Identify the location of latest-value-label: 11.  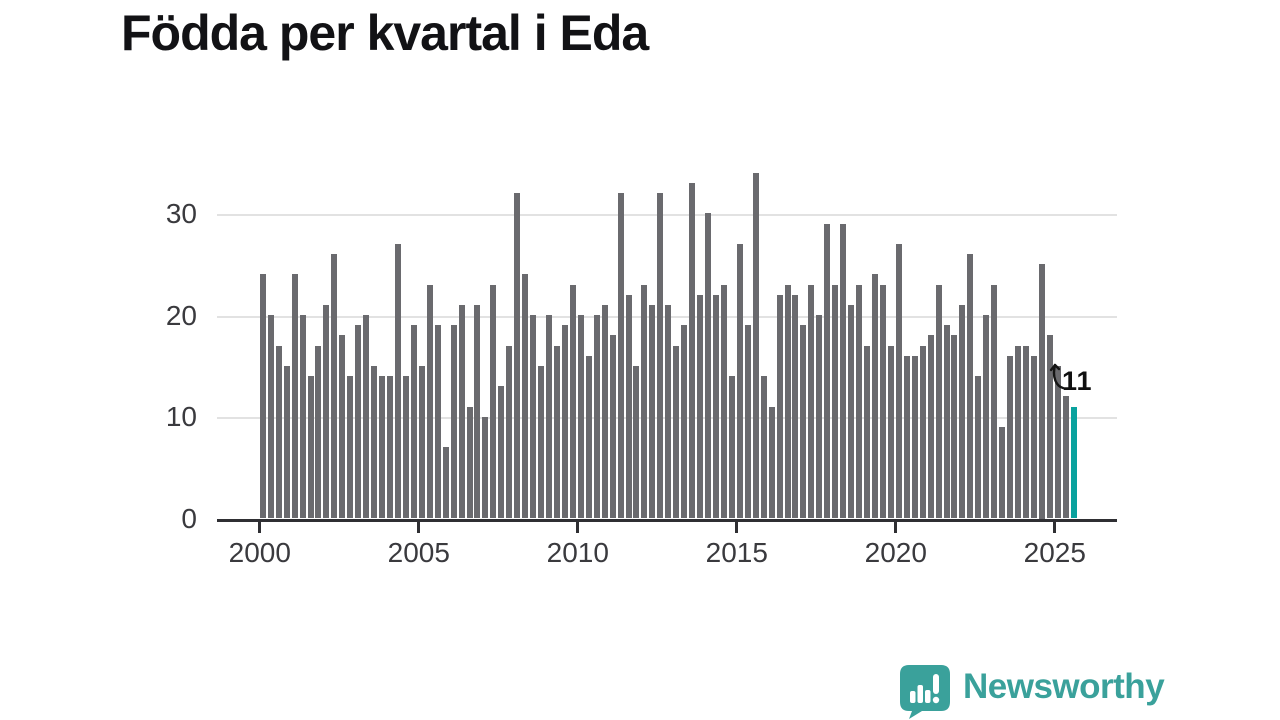
(1077, 381).